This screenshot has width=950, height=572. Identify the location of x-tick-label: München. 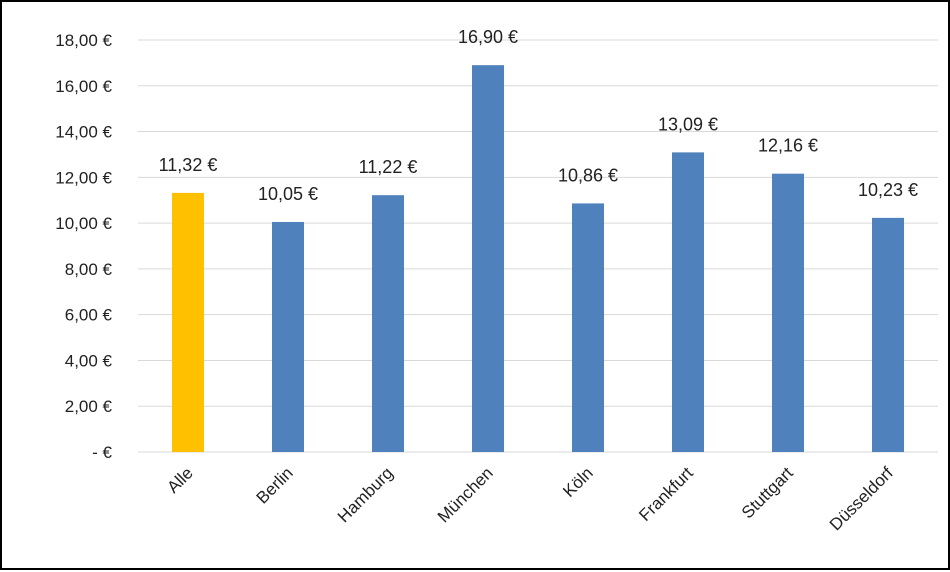
(465, 494).